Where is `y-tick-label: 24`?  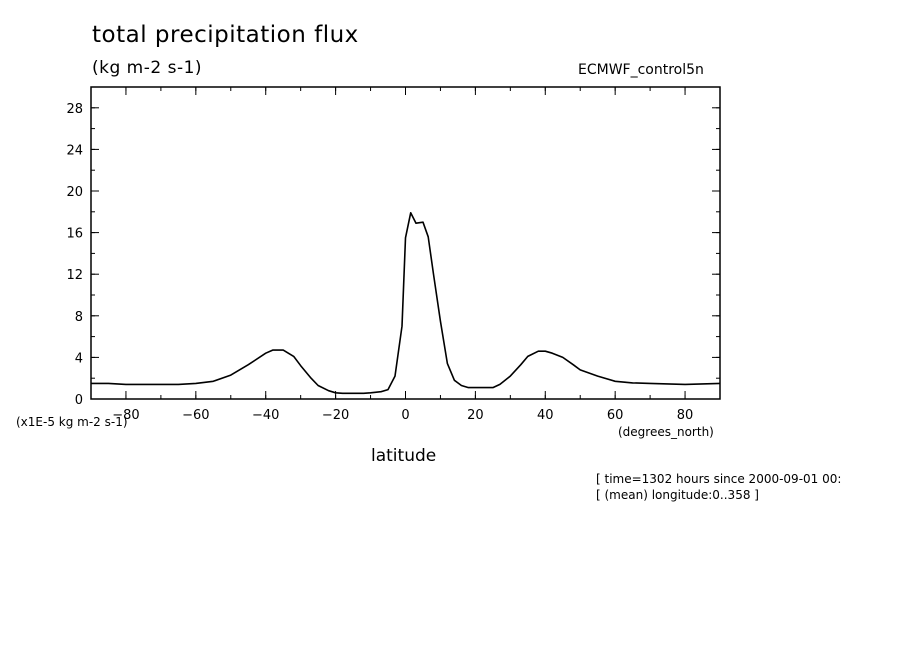 y-tick-label: 24 is located at coordinates (74, 150).